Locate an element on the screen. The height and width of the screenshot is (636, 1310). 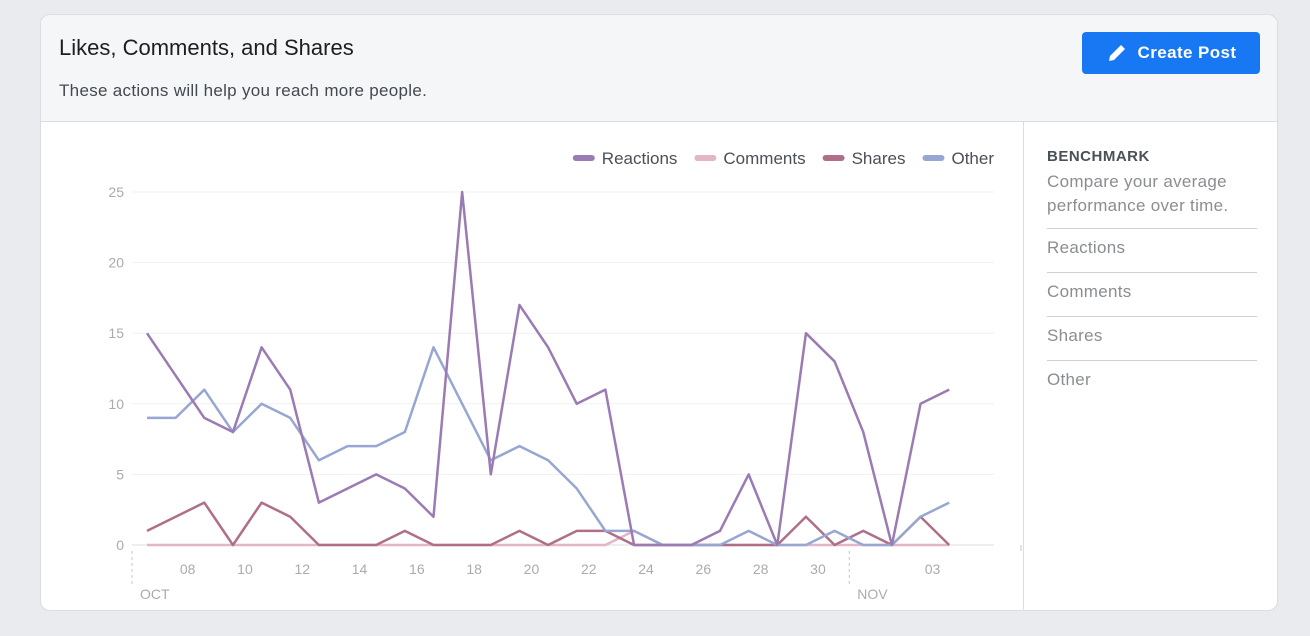
title: Likes, Comments, and Shares is located at coordinates (206, 47).